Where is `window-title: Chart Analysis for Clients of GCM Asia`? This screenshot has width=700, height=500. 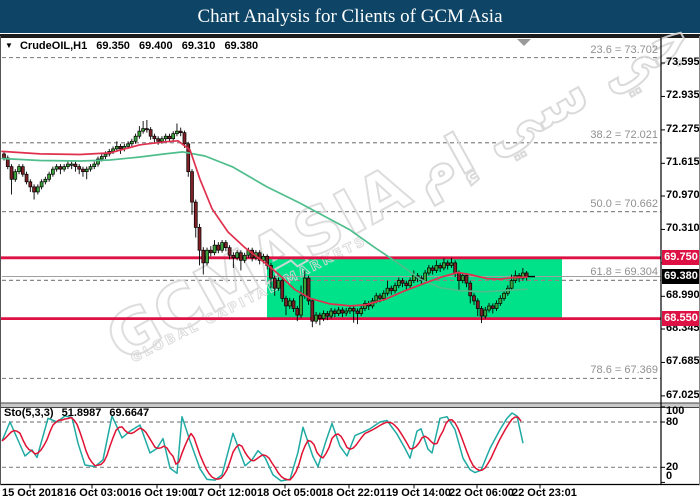 window-title: Chart Analysis for Clients of GCM Asia is located at coordinates (350, 16).